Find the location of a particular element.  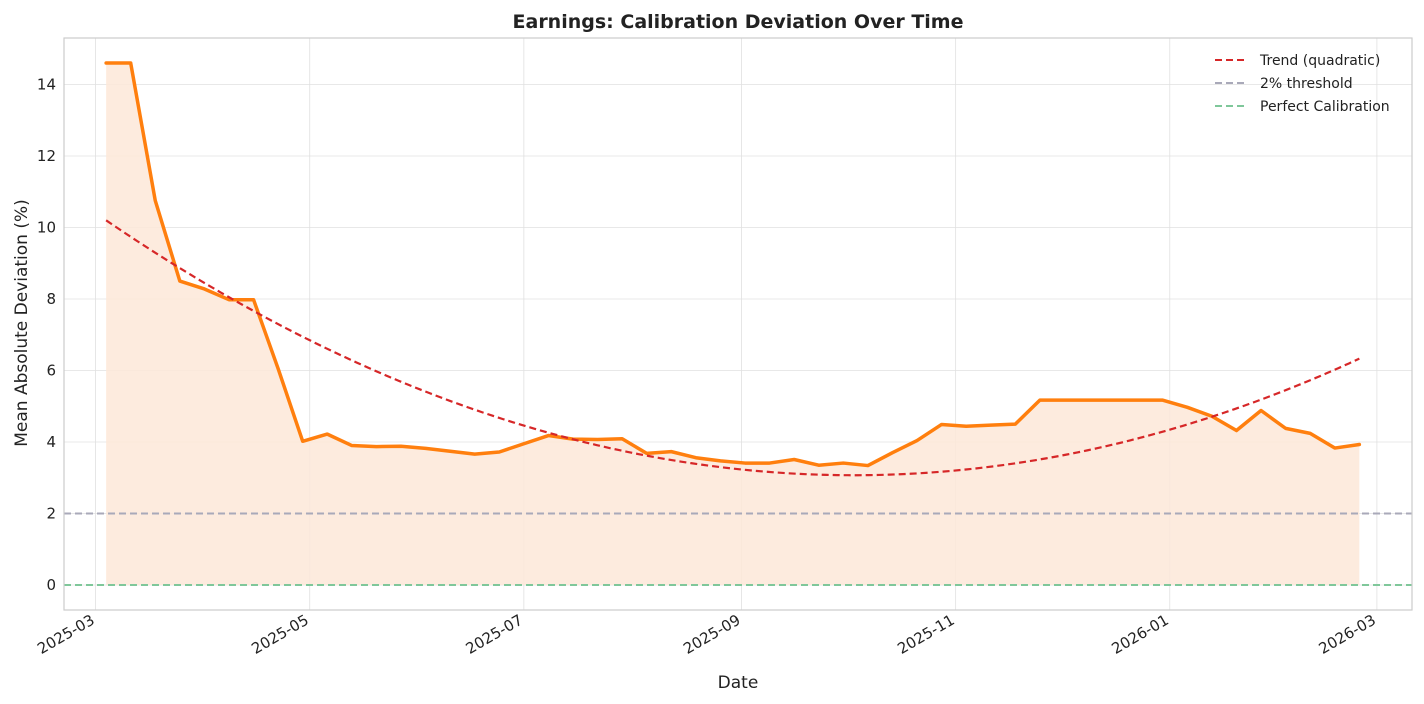

reference-lines is located at coordinates (738, 549).